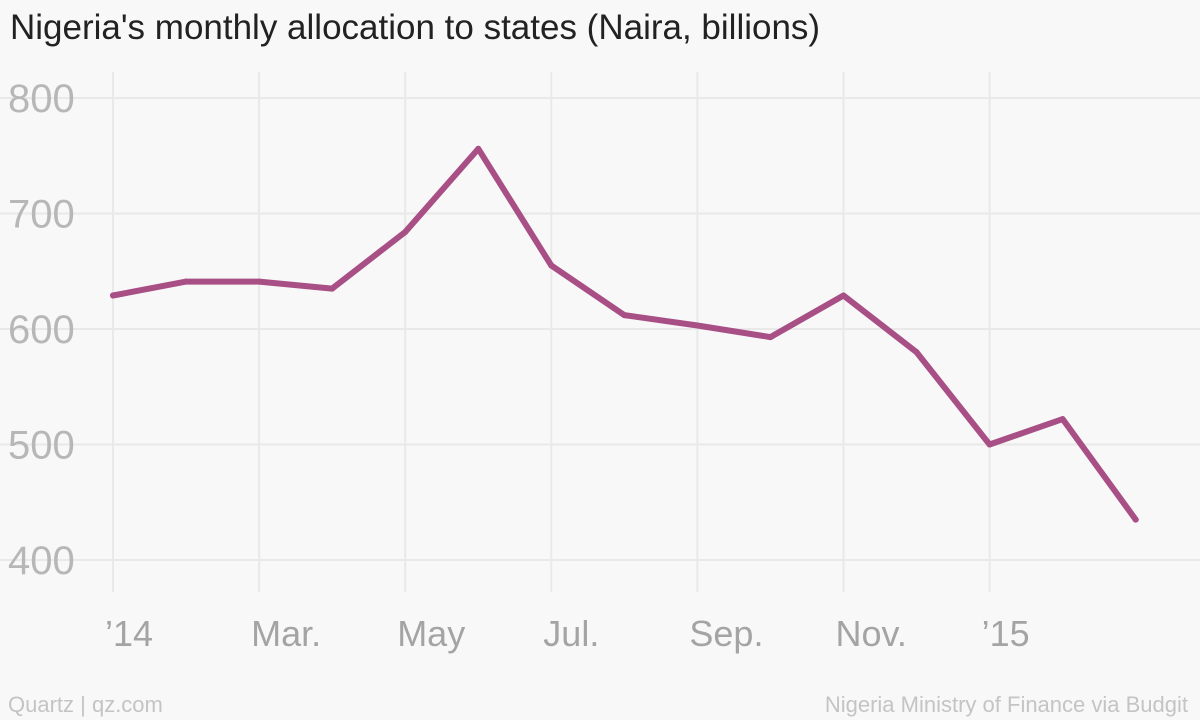 This screenshot has height=720, width=1200. What do you see at coordinates (1006, 633) in the screenshot?
I see `x-tick-label: ’15` at bounding box center [1006, 633].